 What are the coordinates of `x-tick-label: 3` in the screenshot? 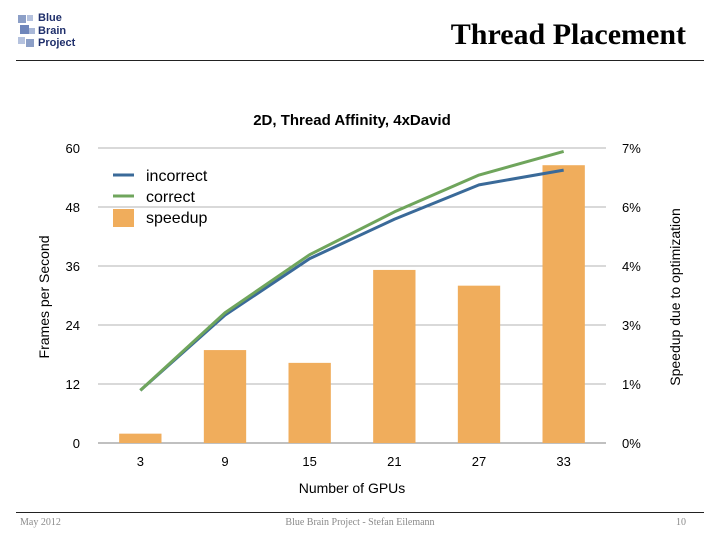 It's located at (140, 461).